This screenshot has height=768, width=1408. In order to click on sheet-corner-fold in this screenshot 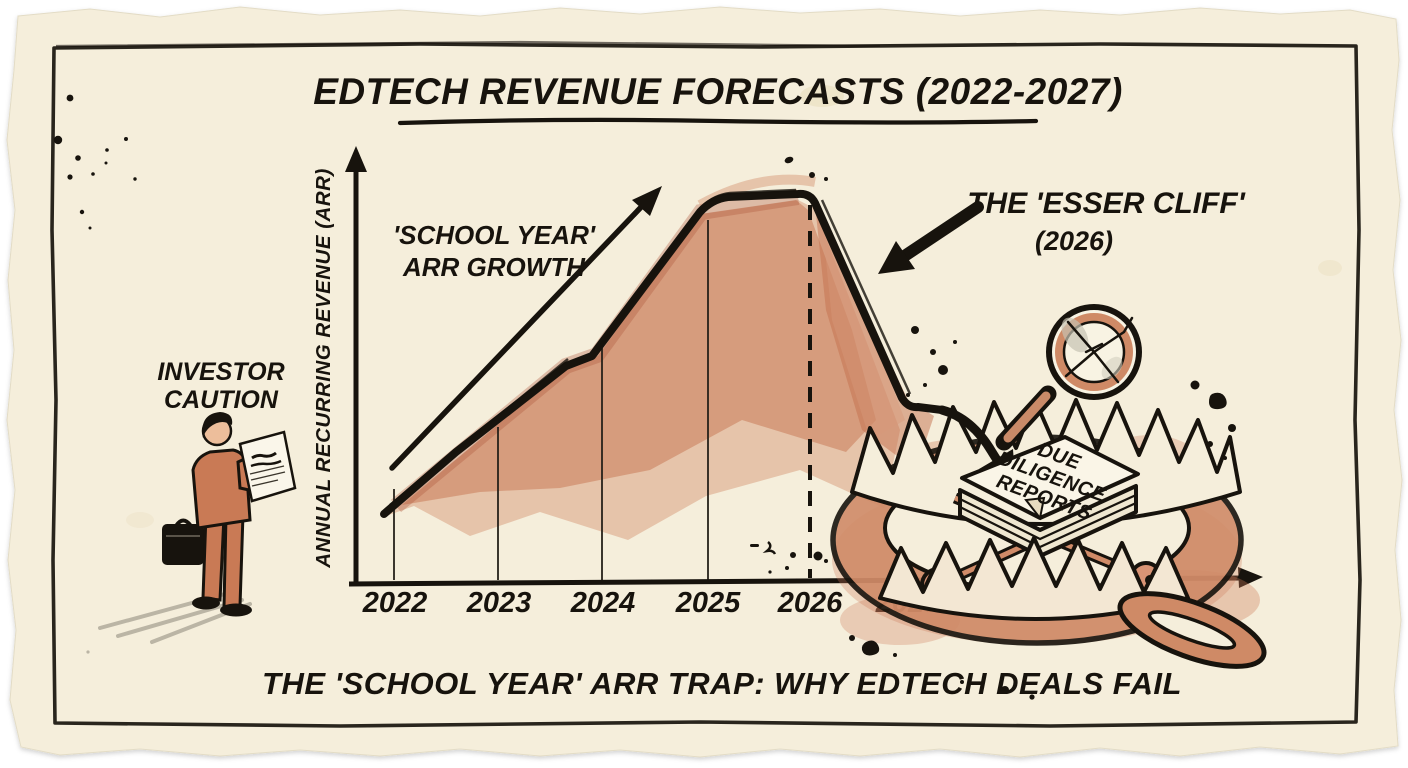, I will do `click(1035, 508)`.